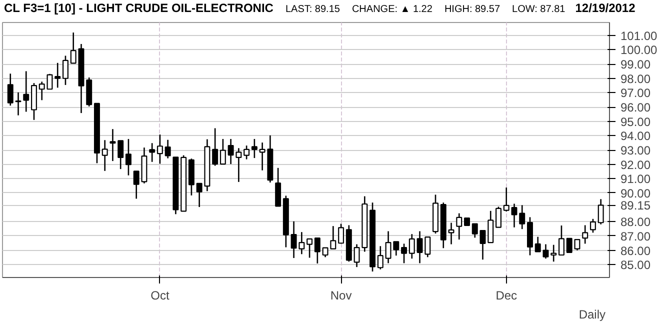 The image size is (664, 325). What do you see at coordinates (635, 65) in the screenshot?
I see `y-tick-label: 99.00` at bounding box center [635, 65].